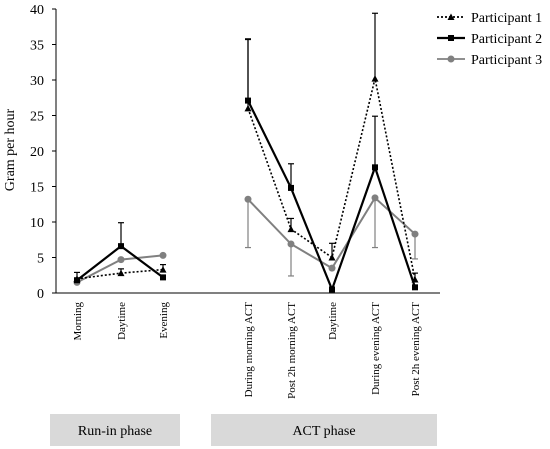  I want to click on y-tick-label-15: 15, so click(37, 188).